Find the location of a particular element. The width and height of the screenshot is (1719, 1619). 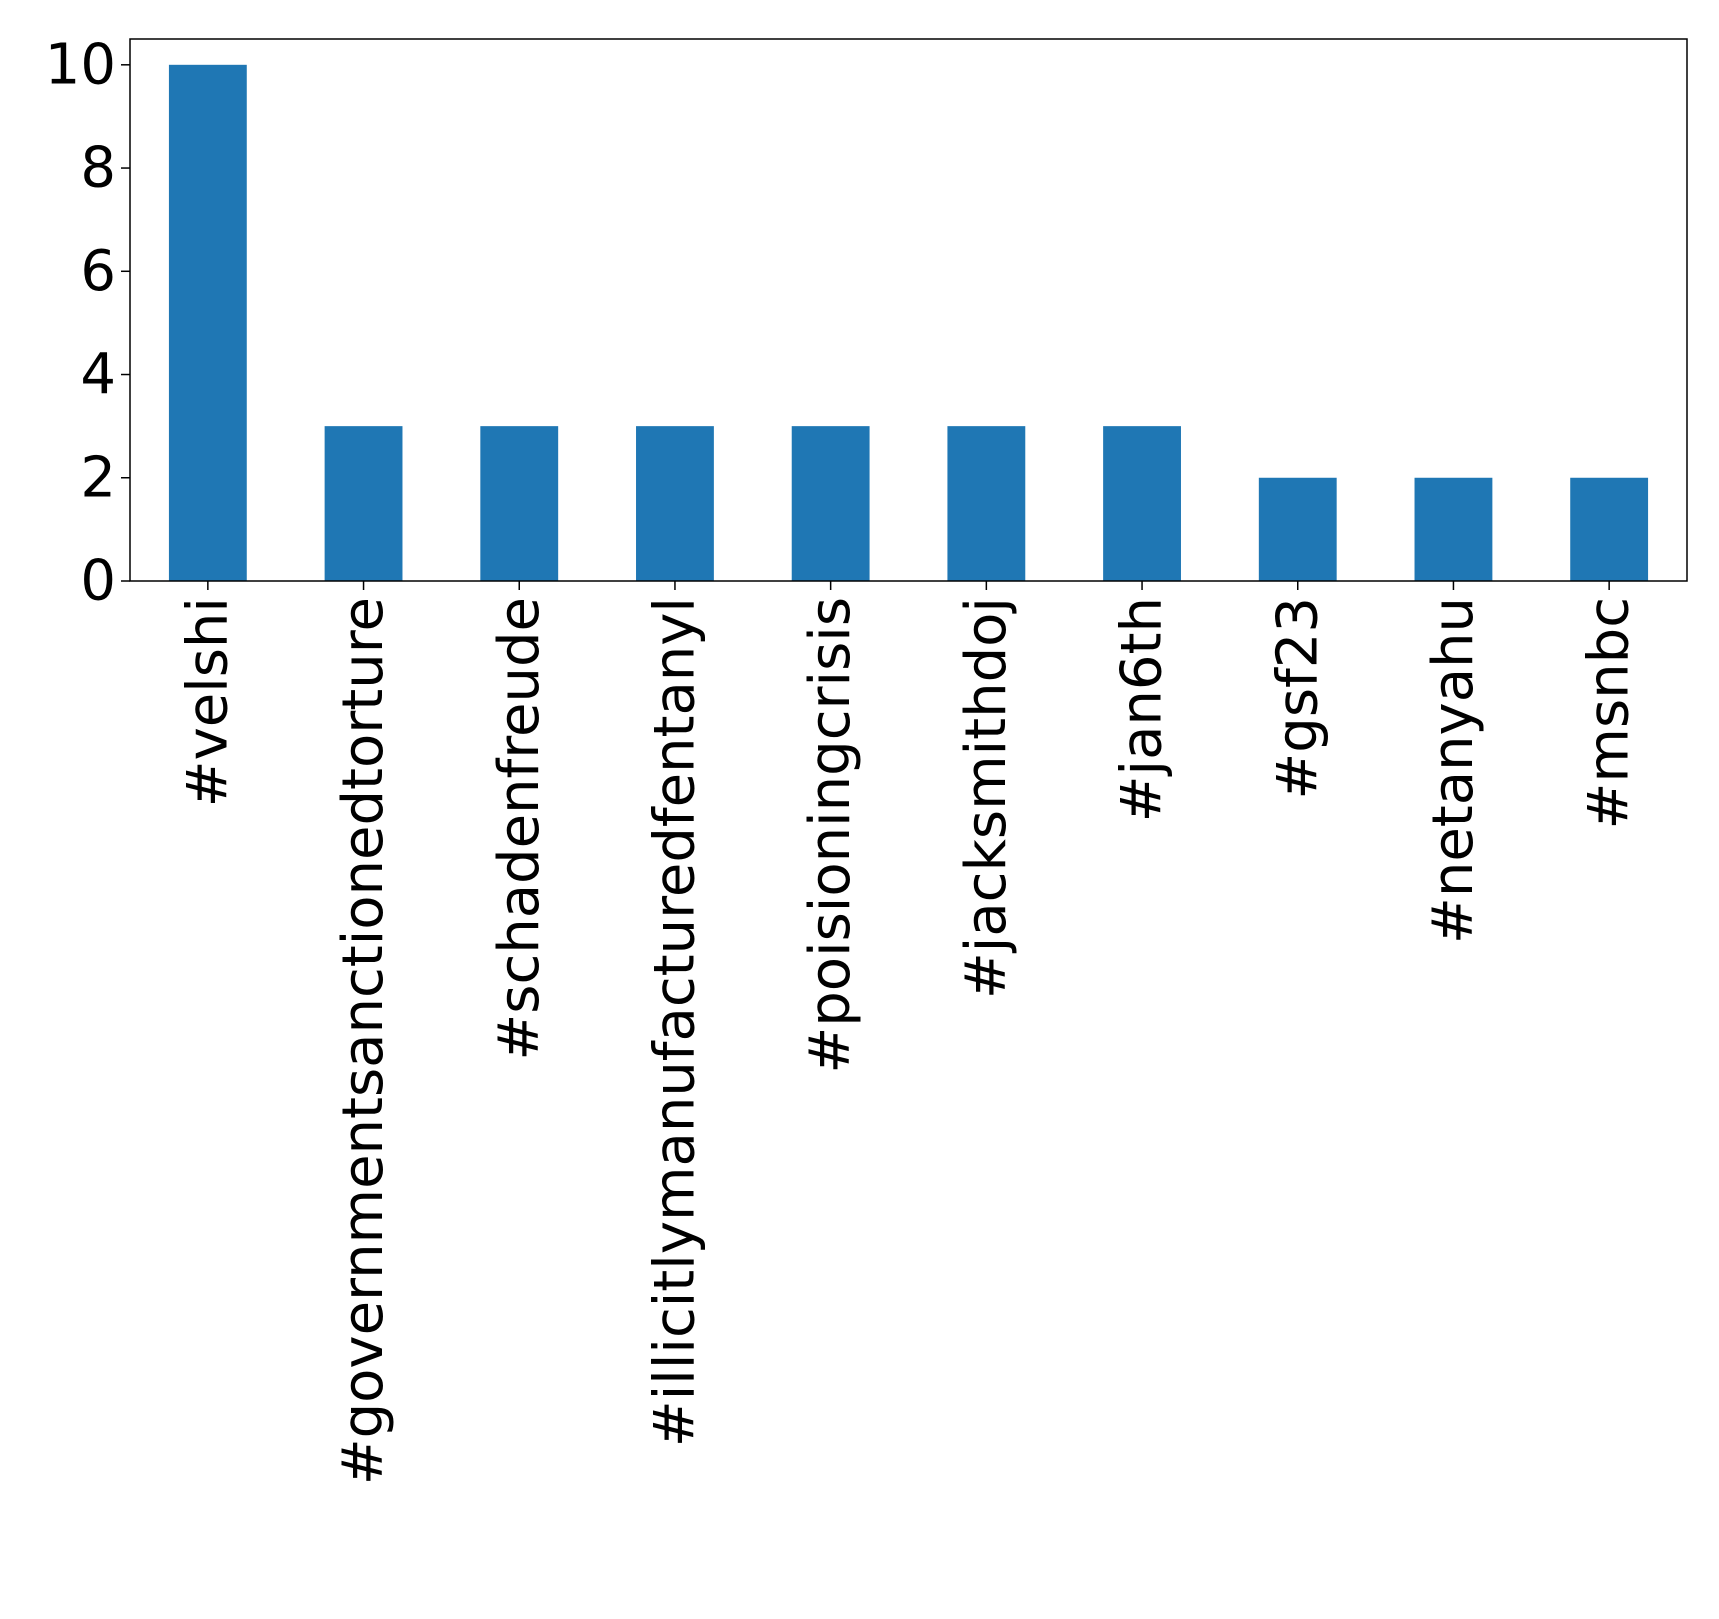

y-tick-label: 6 is located at coordinates (98, 271).